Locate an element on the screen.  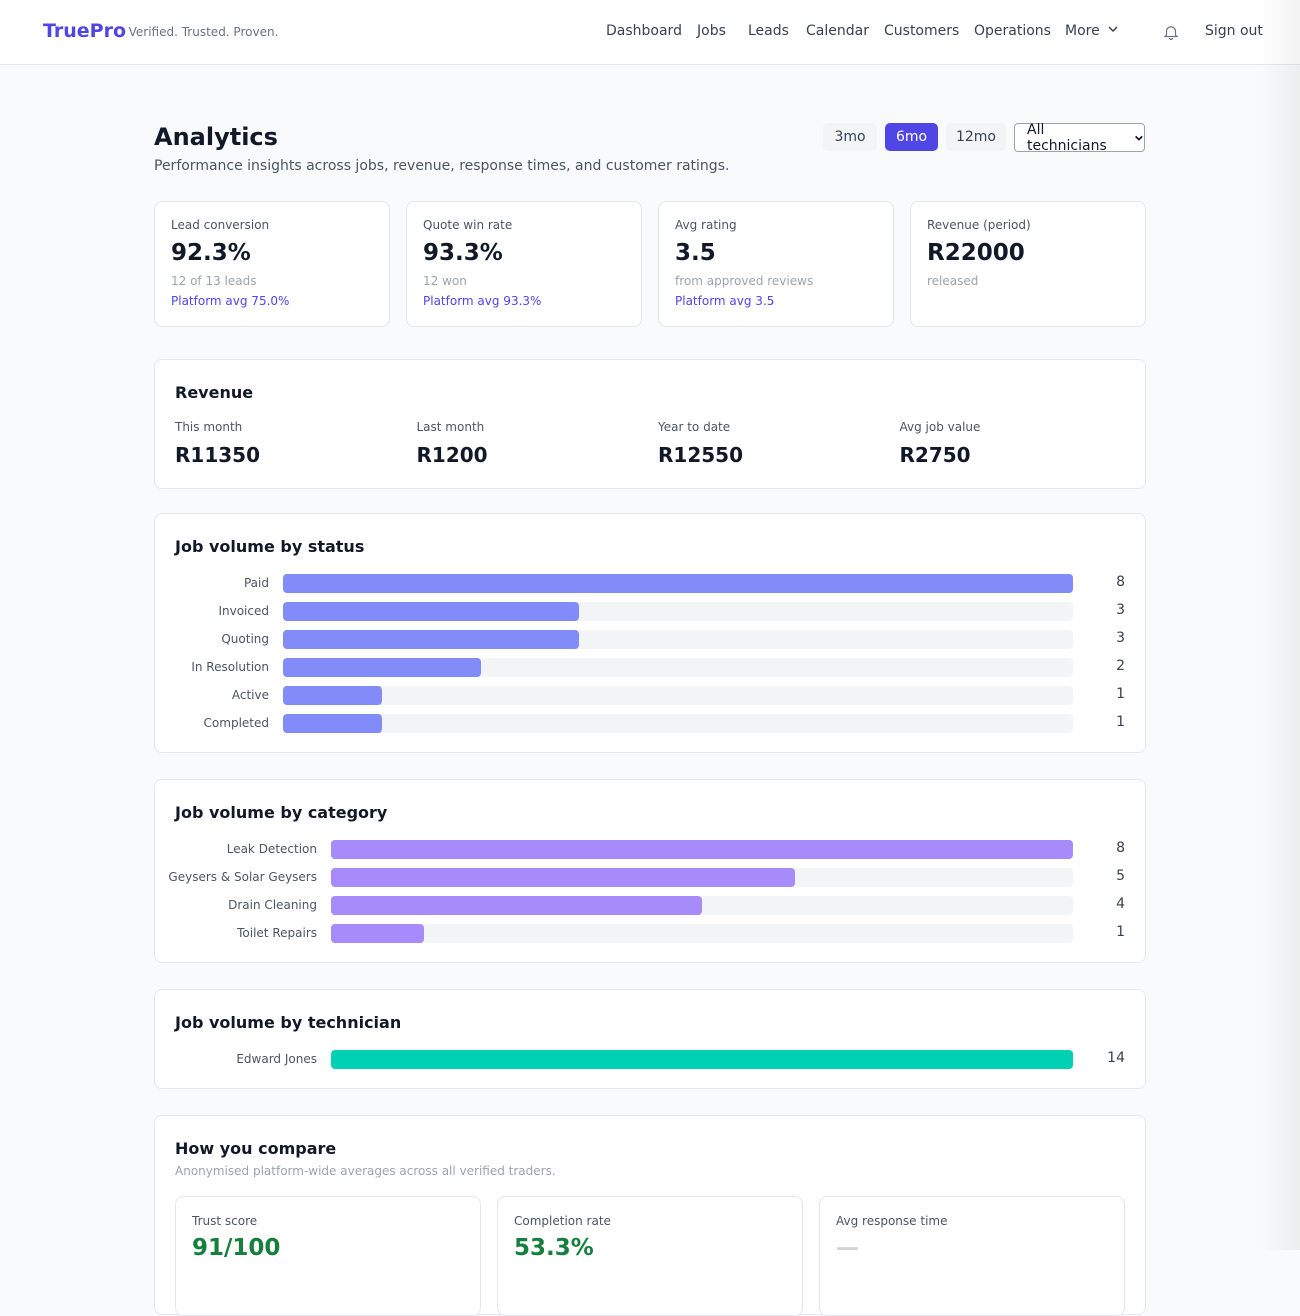
kpi-card: Revenue (period) R22000 released is located at coordinates (1028, 264).